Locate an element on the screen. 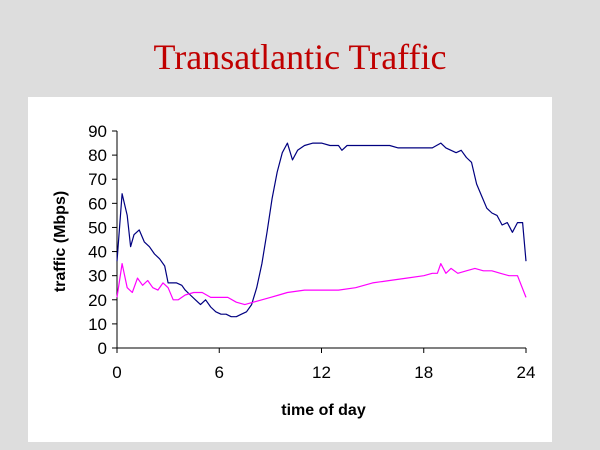 This screenshot has height=450, width=600. slide-title: Transatlantic Traffic is located at coordinates (300, 57).